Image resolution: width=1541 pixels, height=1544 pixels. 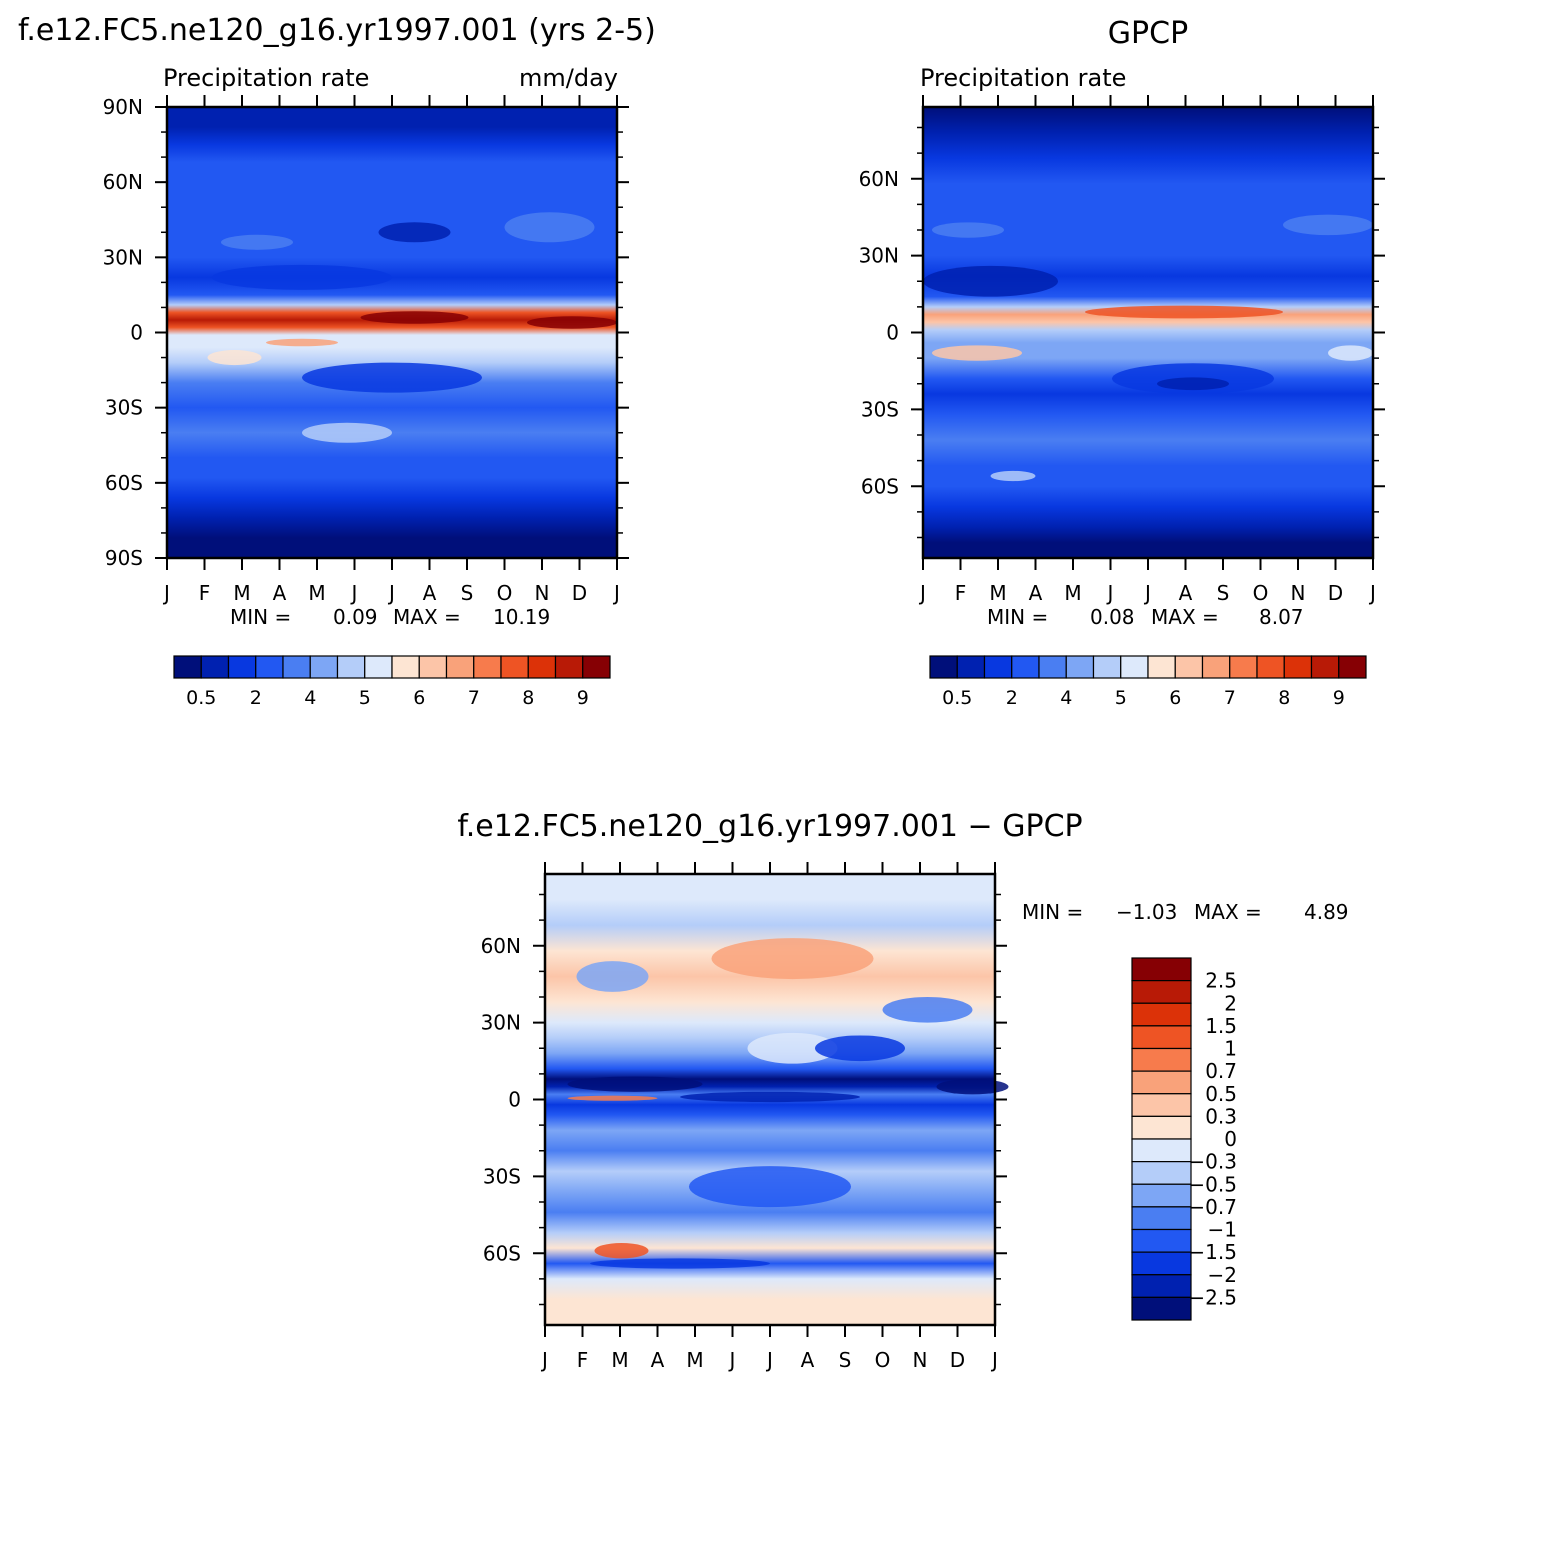 What do you see at coordinates (1281, 617) in the screenshot?
I see `gpcp-max-value: 8.07` at bounding box center [1281, 617].